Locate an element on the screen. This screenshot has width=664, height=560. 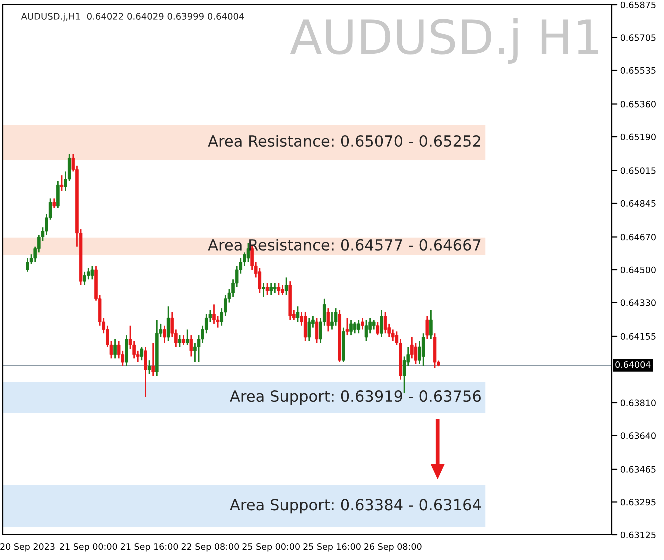
y-tick-label: 0.65015 is located at coordinates (638, 171).